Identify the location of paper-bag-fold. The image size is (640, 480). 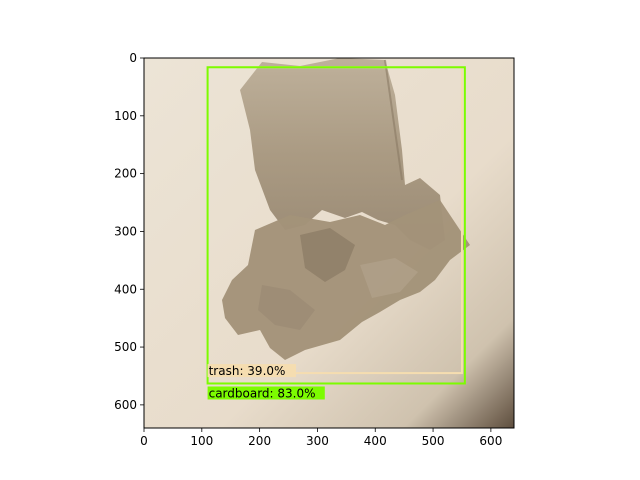
(327, 255).